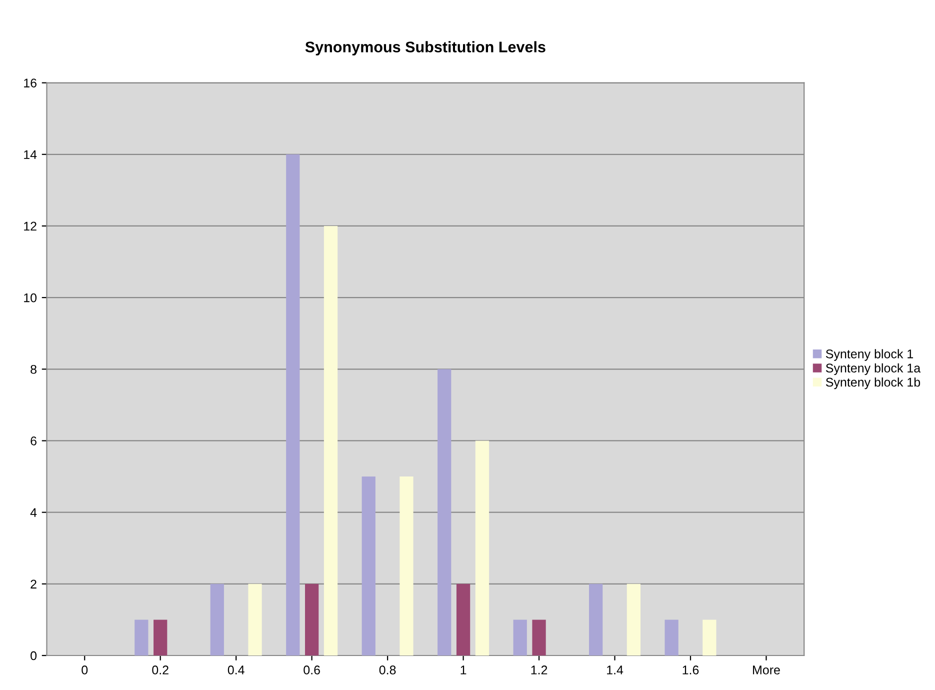 The width and height of the screenshot is (935, 690). I want to click on y-tick-label: 8, so click(33, 369).